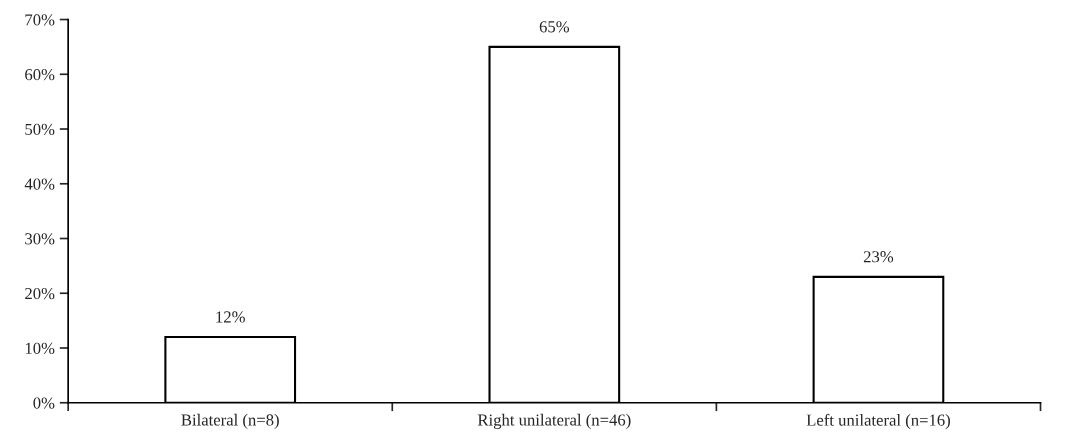 The width and height of the screenshot is (1065, 434). I want to click on y-tick-label: 10%, so click(40, 348).